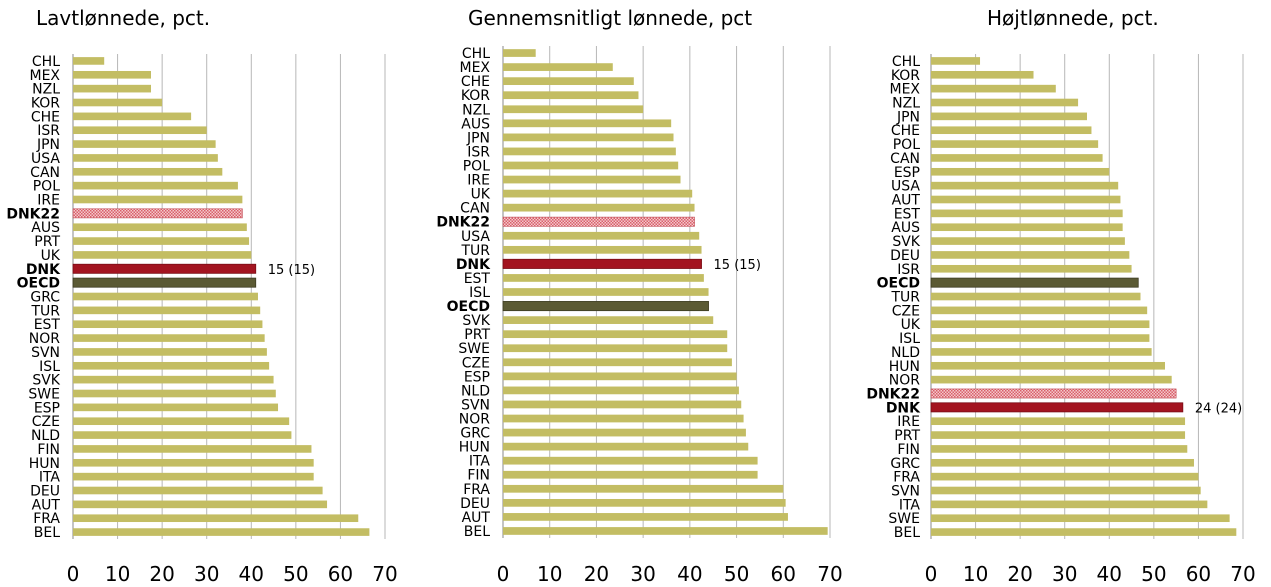 The height and width of the screenshot is (587, 1271). Describe the element at coordinates (475, 434) in the screenshot. I see `y-tick-mid-grc: GRC` at that location.